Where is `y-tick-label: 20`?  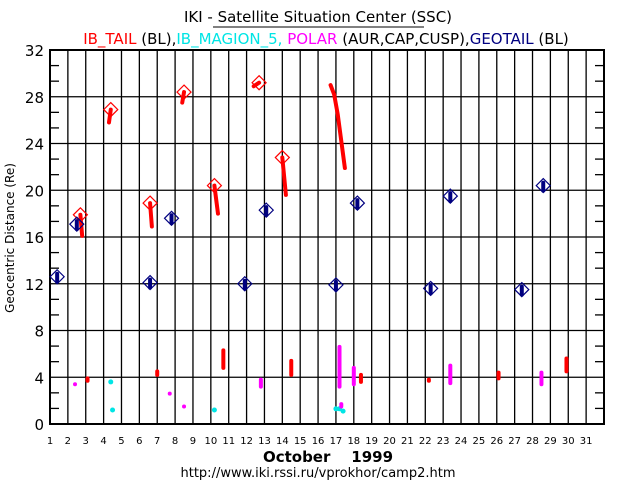
y-tick-label: 20 is located at coordinates (34, 191).